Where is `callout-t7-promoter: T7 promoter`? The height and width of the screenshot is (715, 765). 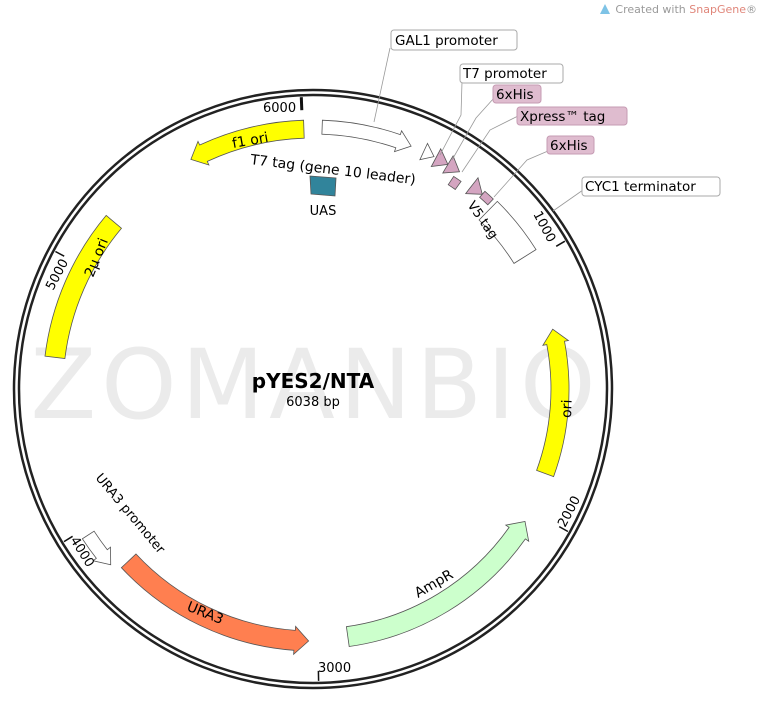
callout-t7-promoter: T7 promoter is located at coordinates (501, 109).